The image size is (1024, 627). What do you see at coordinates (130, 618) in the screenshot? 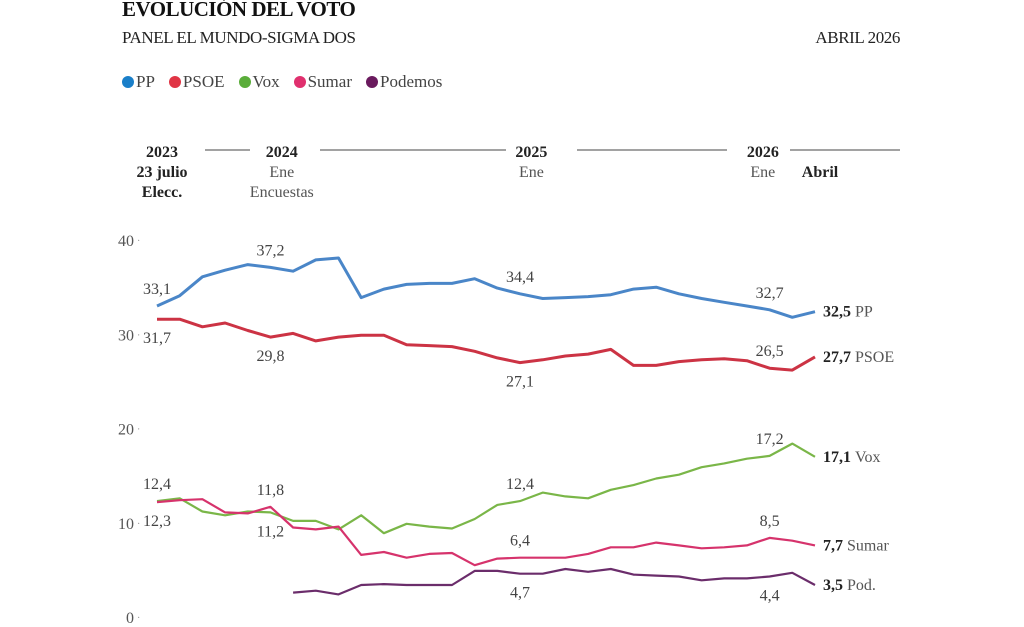
I see `y-tick-label: 0` at bounding box center [130, 618].